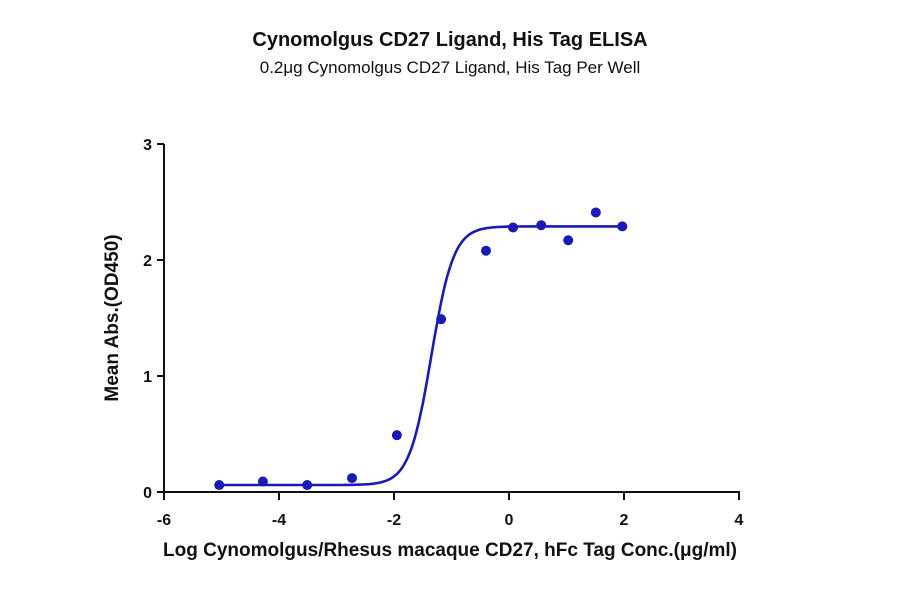 Image resolution: width=900 pixels, height=594 pixels. I want to click on y-tick-label: 0, so click(147, 493).